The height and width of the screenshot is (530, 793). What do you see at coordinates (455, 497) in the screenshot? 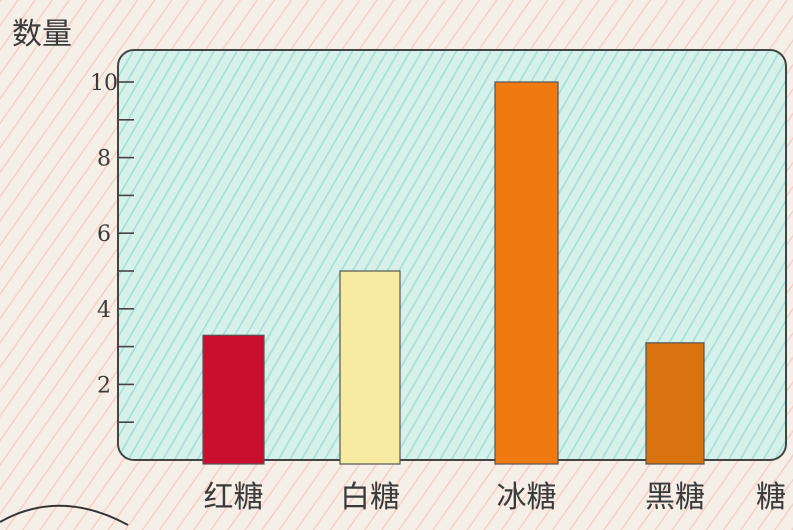
I see `x-axis-labels: 红糖 白糖 冰糖 黑糖` at bounding box center [455, 497].